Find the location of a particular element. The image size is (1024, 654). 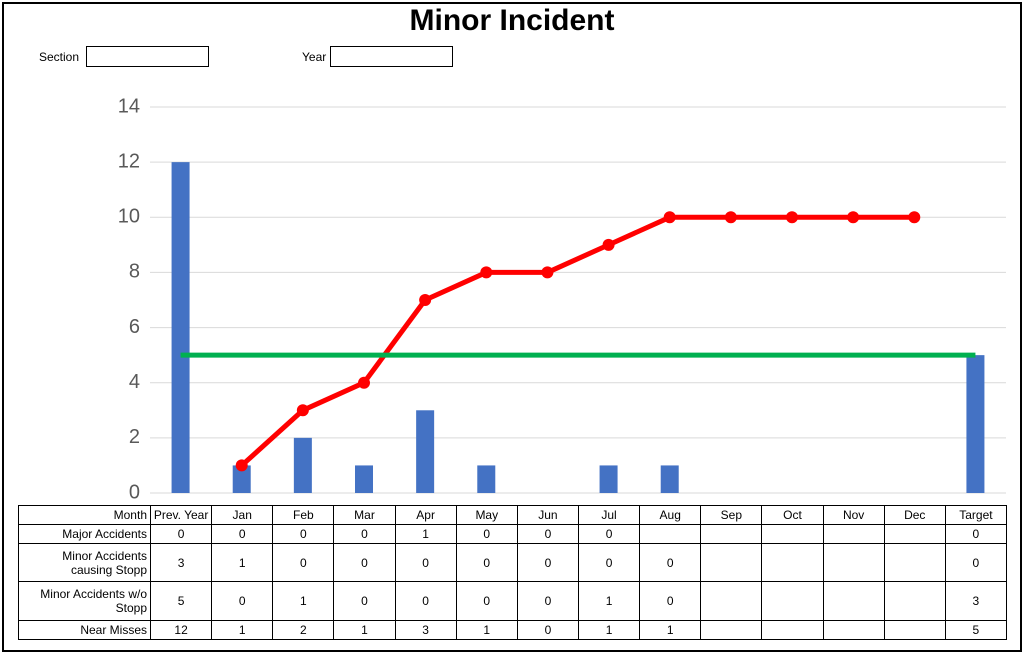

row-label: Minor Accidents causing Stopp is located at coordinates (84, 562).